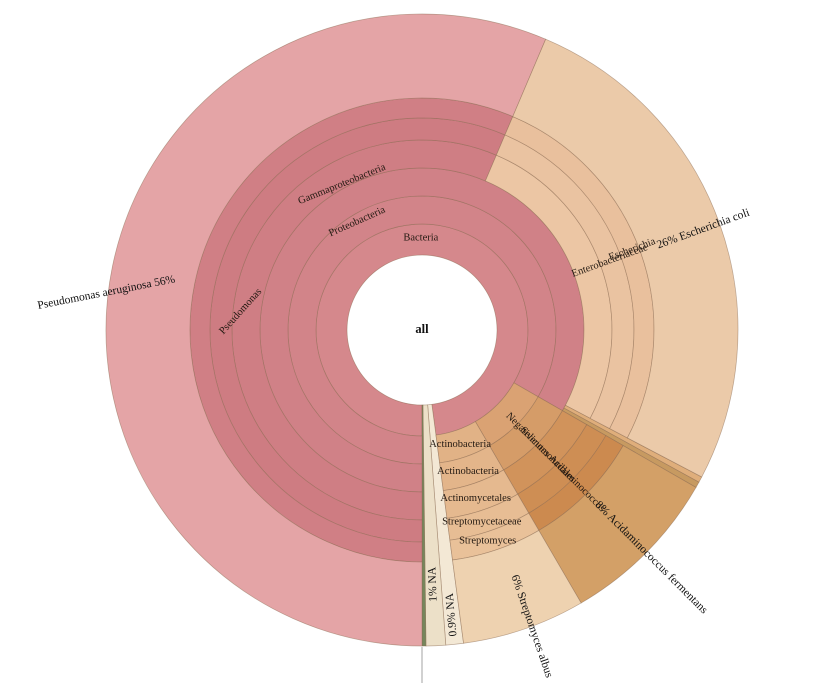 This screenshot has height=683, width=832. What do you see at coordinates (487, 540) in the screenshot?
I see `ring-label-streptomyces: Streptomyces` at bounding box center [487, 540].